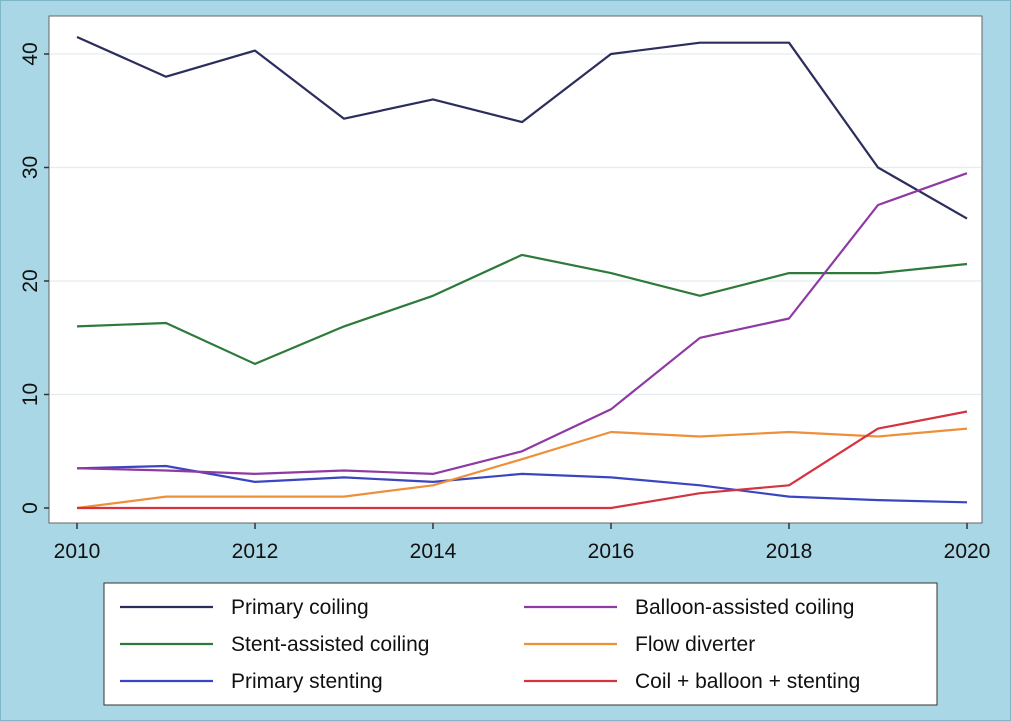 The height and width of the screenshot is (722, 1011). I want to click on legend-label: Flow diverter, so click(695, 644).